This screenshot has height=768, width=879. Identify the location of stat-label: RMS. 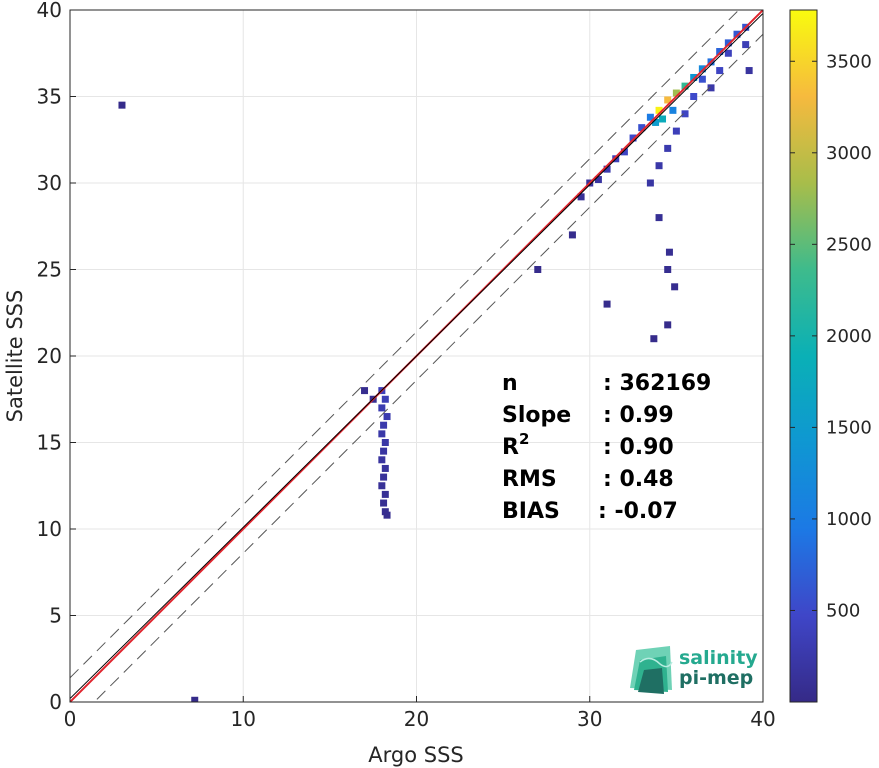
(529, 479).